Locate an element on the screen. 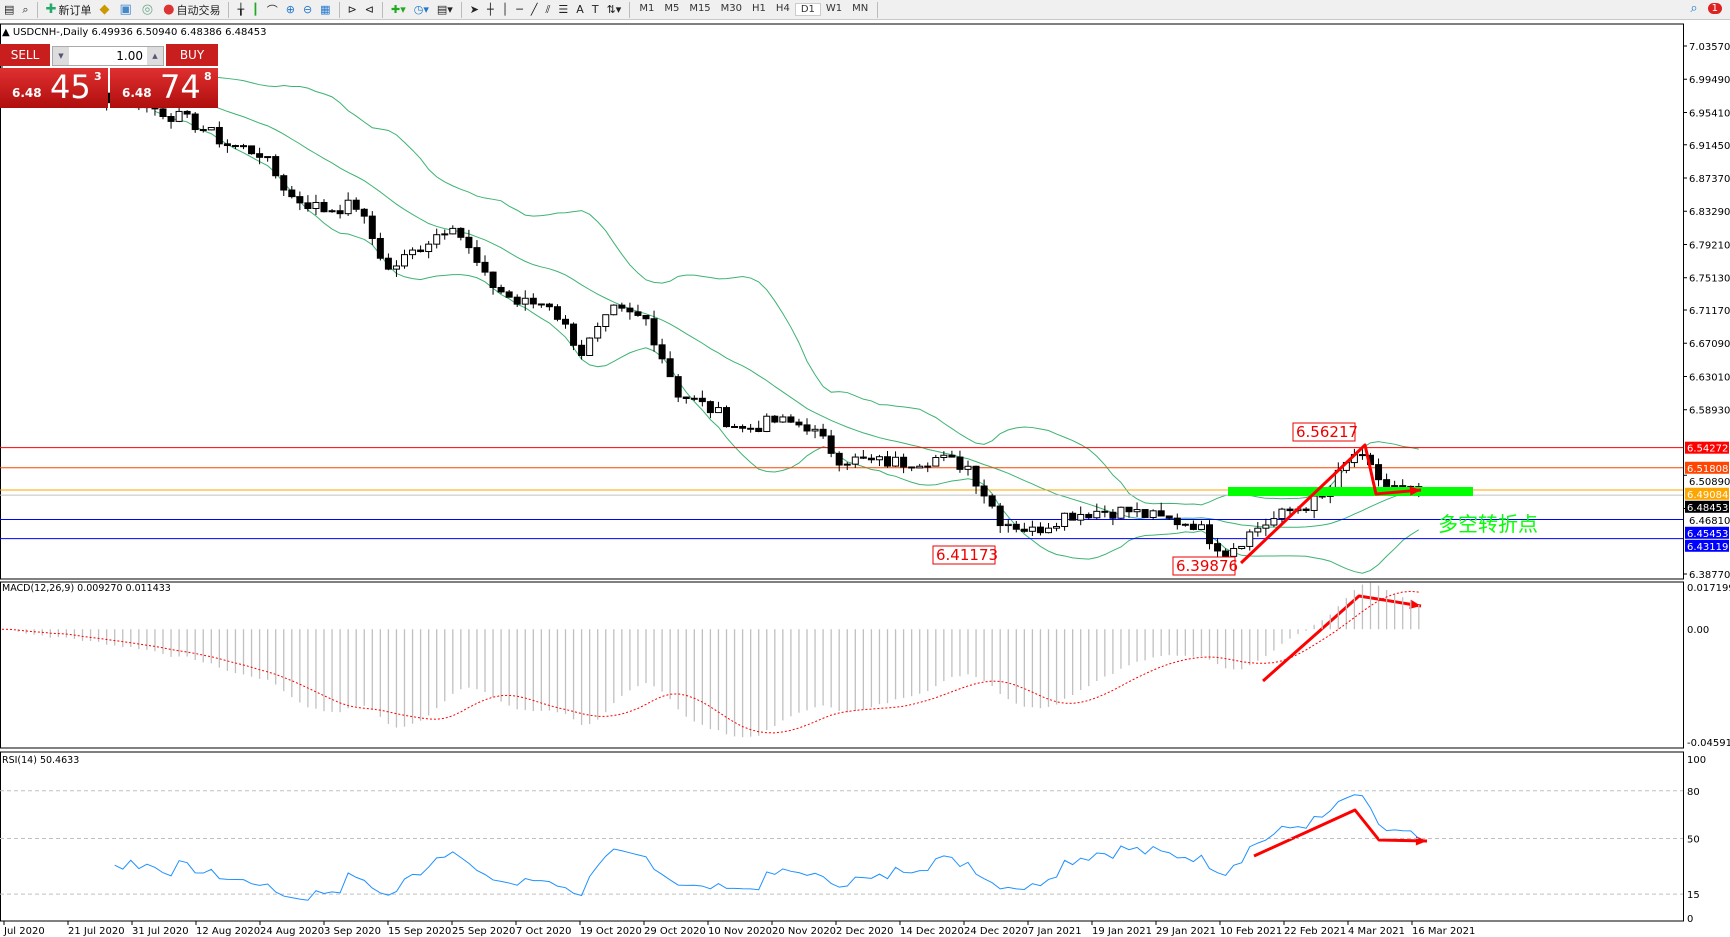  timeframe-h1: H1 is located at coordinates (759, 8).